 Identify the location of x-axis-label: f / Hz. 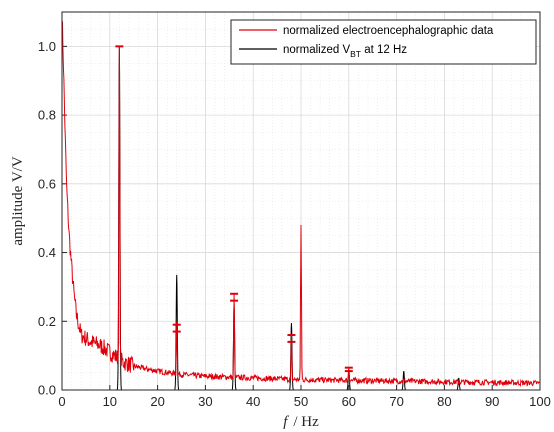
(301, 422).